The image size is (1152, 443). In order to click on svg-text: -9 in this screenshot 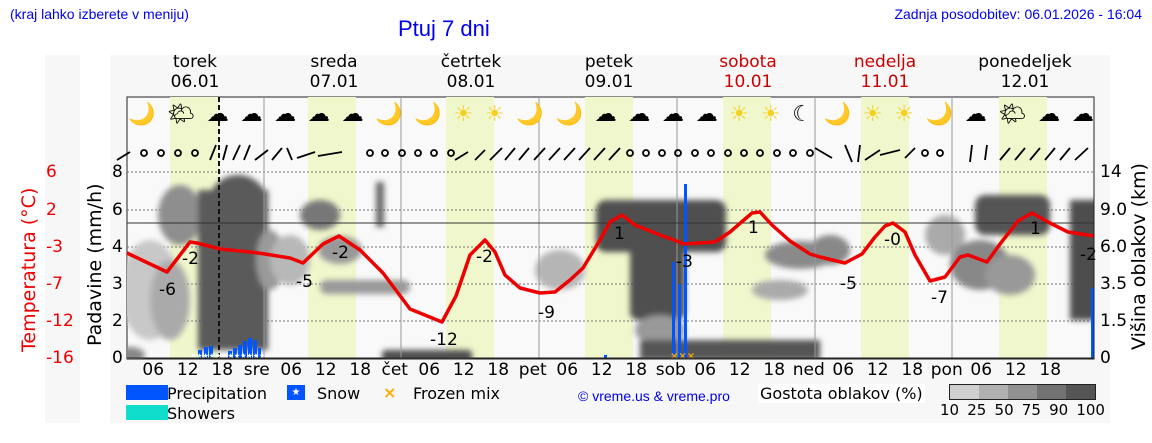, I will do `click(546, 313)`.